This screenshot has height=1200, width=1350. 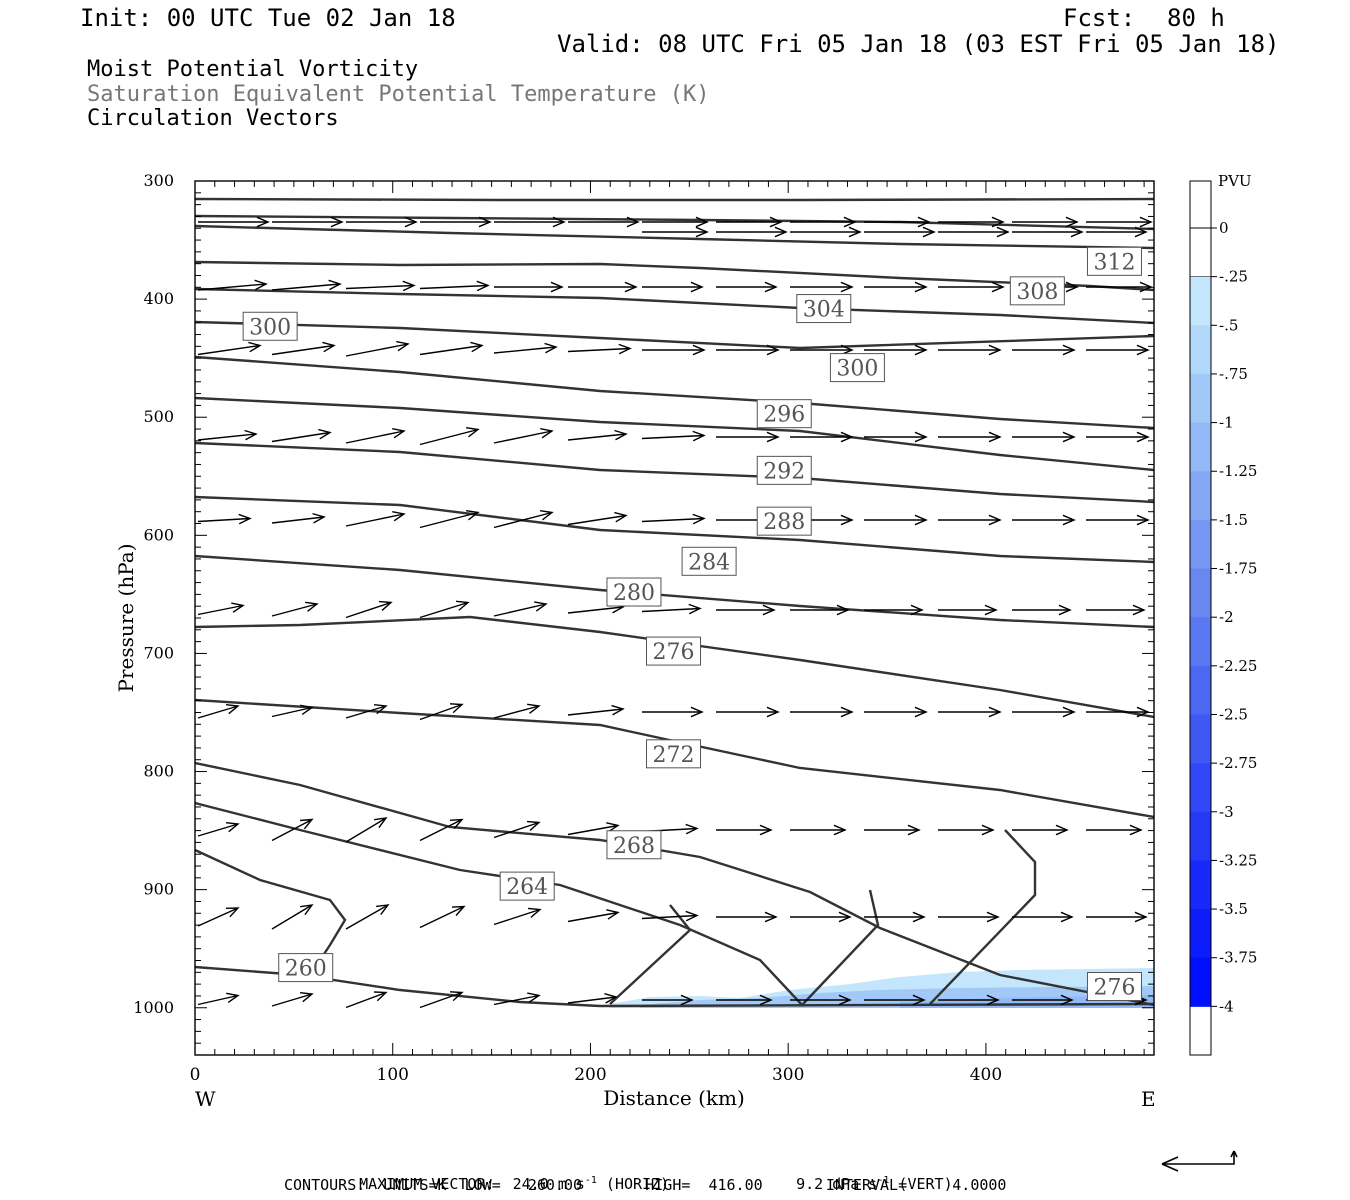 I want to click on contour-label: 260, so click(x=306, y=968).